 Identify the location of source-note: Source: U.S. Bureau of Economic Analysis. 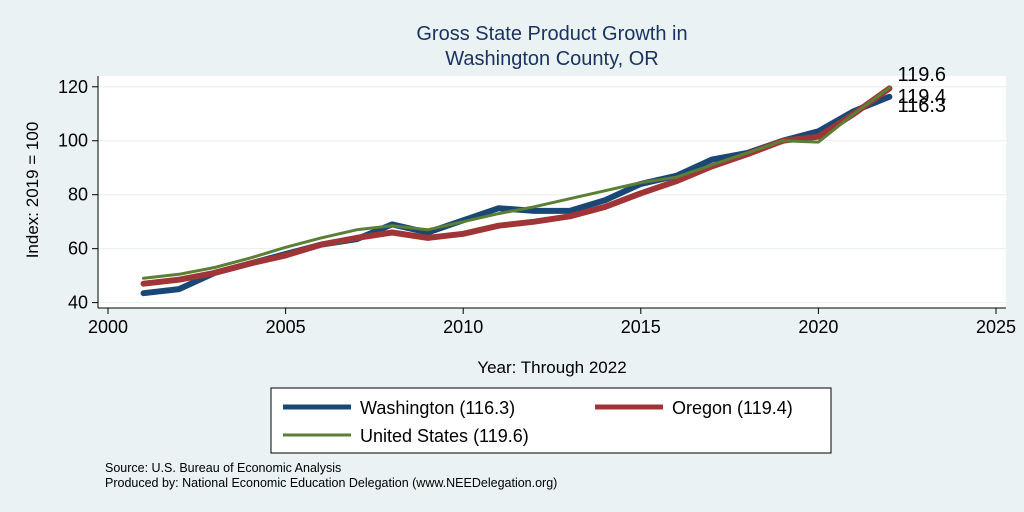
(223, 468).